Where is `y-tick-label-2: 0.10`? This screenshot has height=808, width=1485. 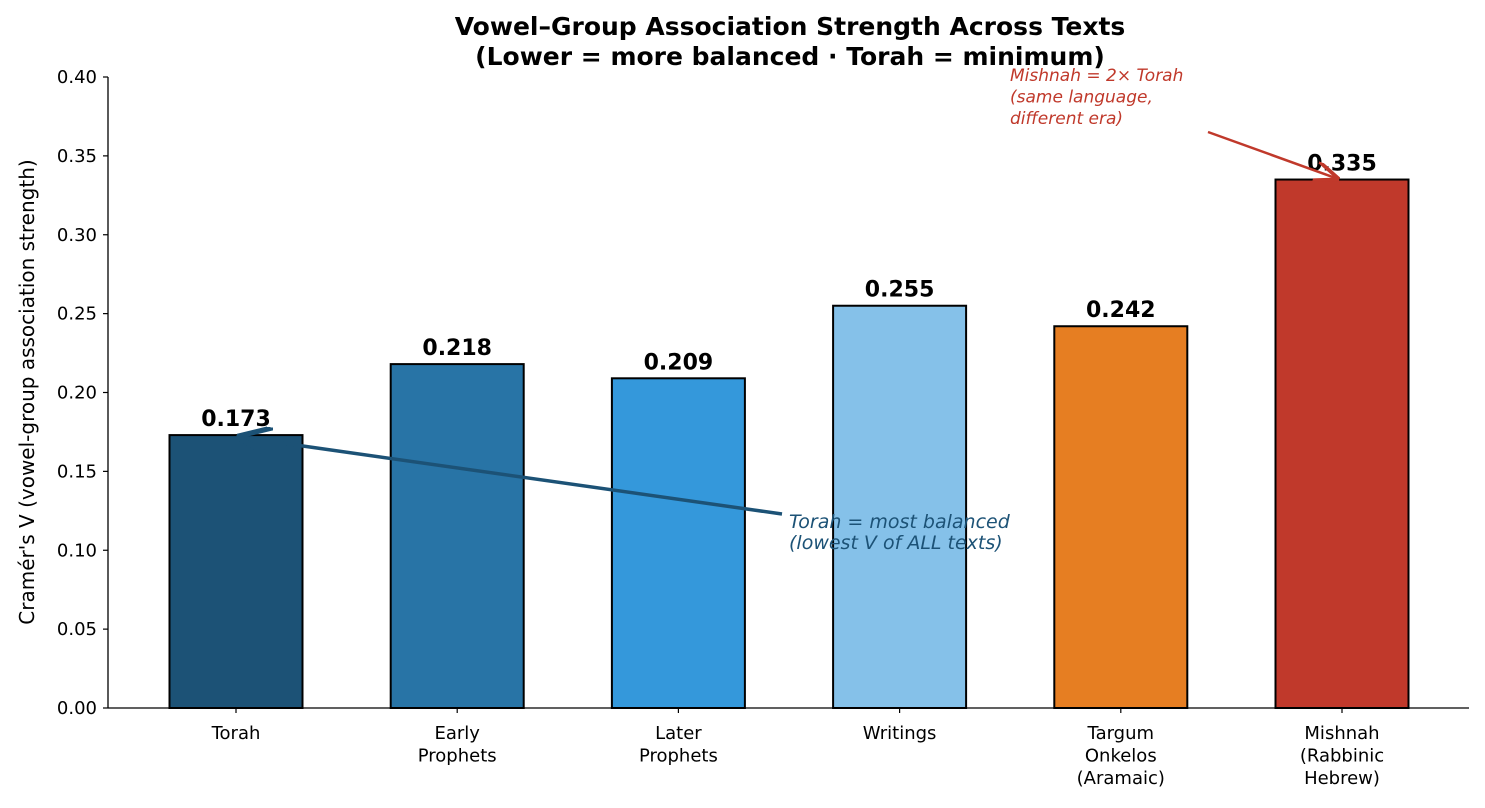 y-tick-label-2: 0.10 is located at coordinates (77, 550).